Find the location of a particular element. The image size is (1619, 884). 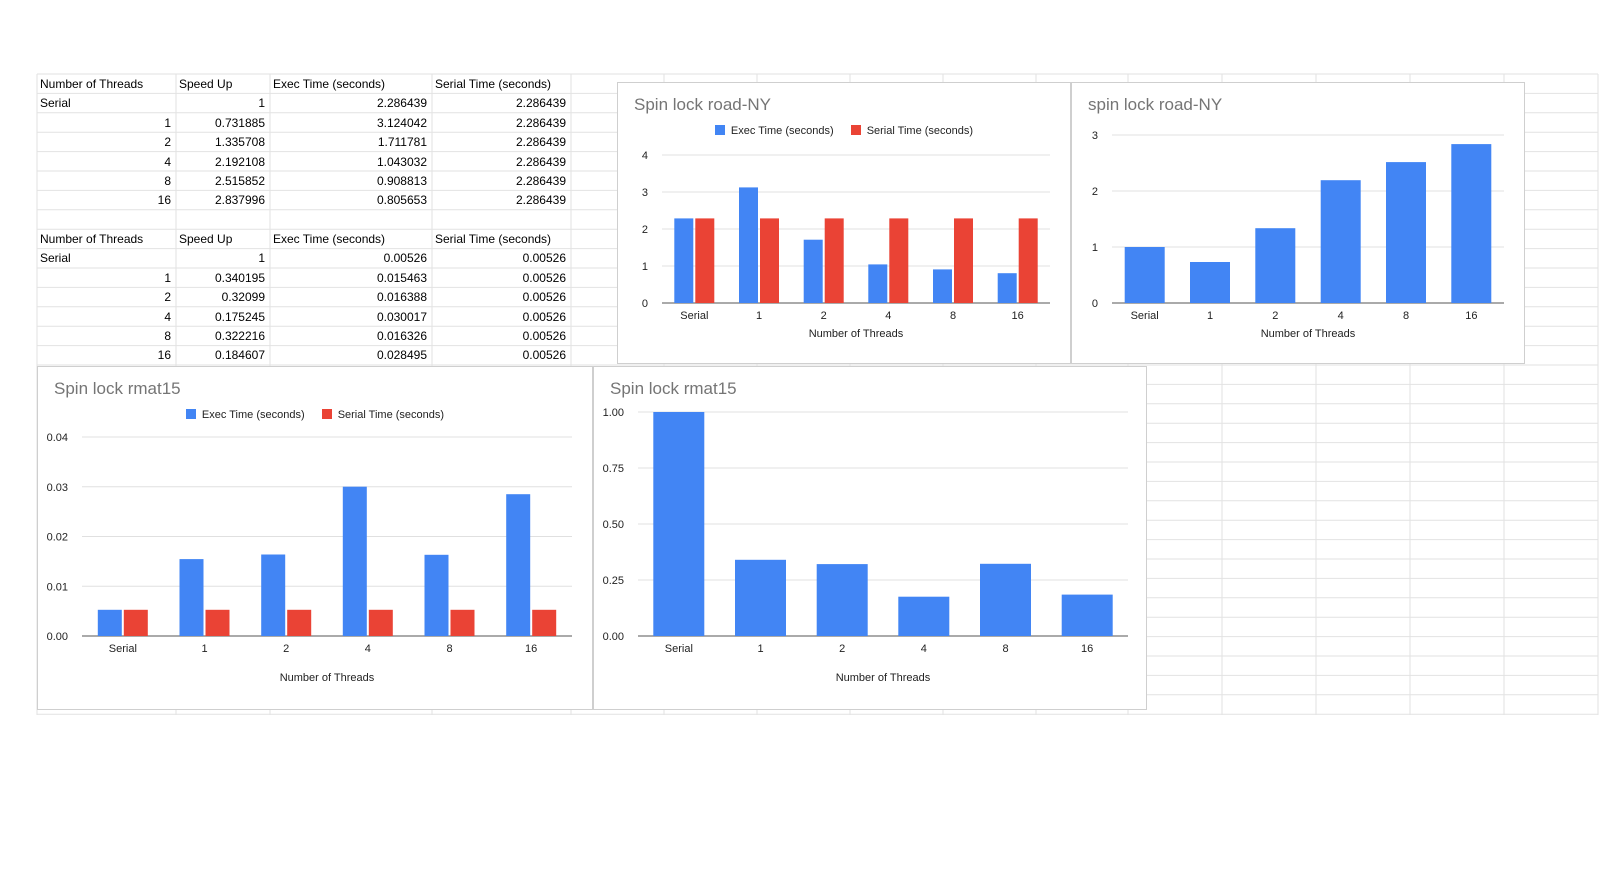

table-cell: 0.908813 is located at coordinates (401, 181).